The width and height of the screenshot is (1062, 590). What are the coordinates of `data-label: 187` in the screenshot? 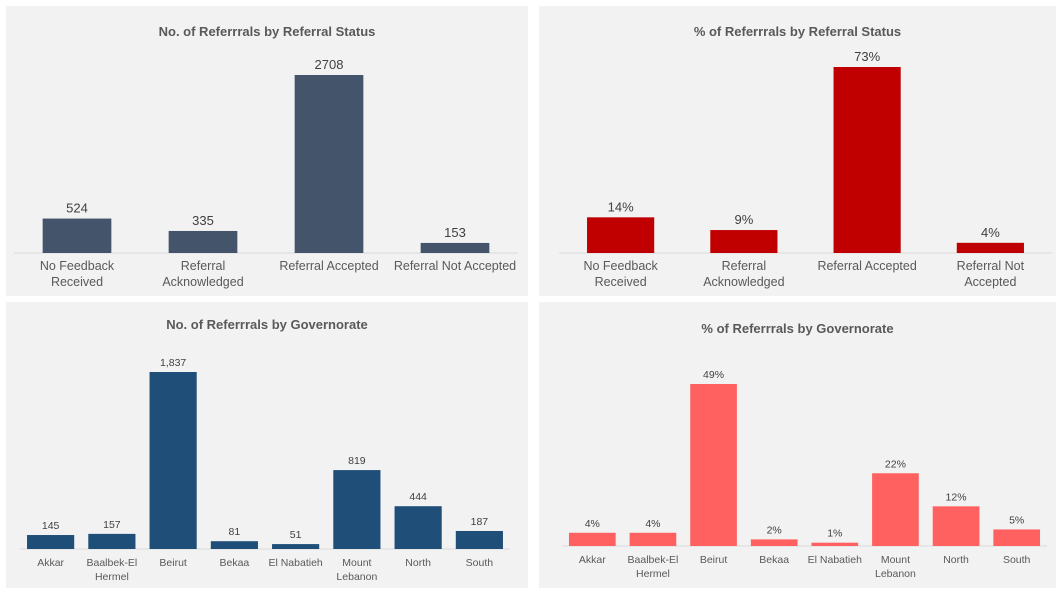 It's located at (480, 522).